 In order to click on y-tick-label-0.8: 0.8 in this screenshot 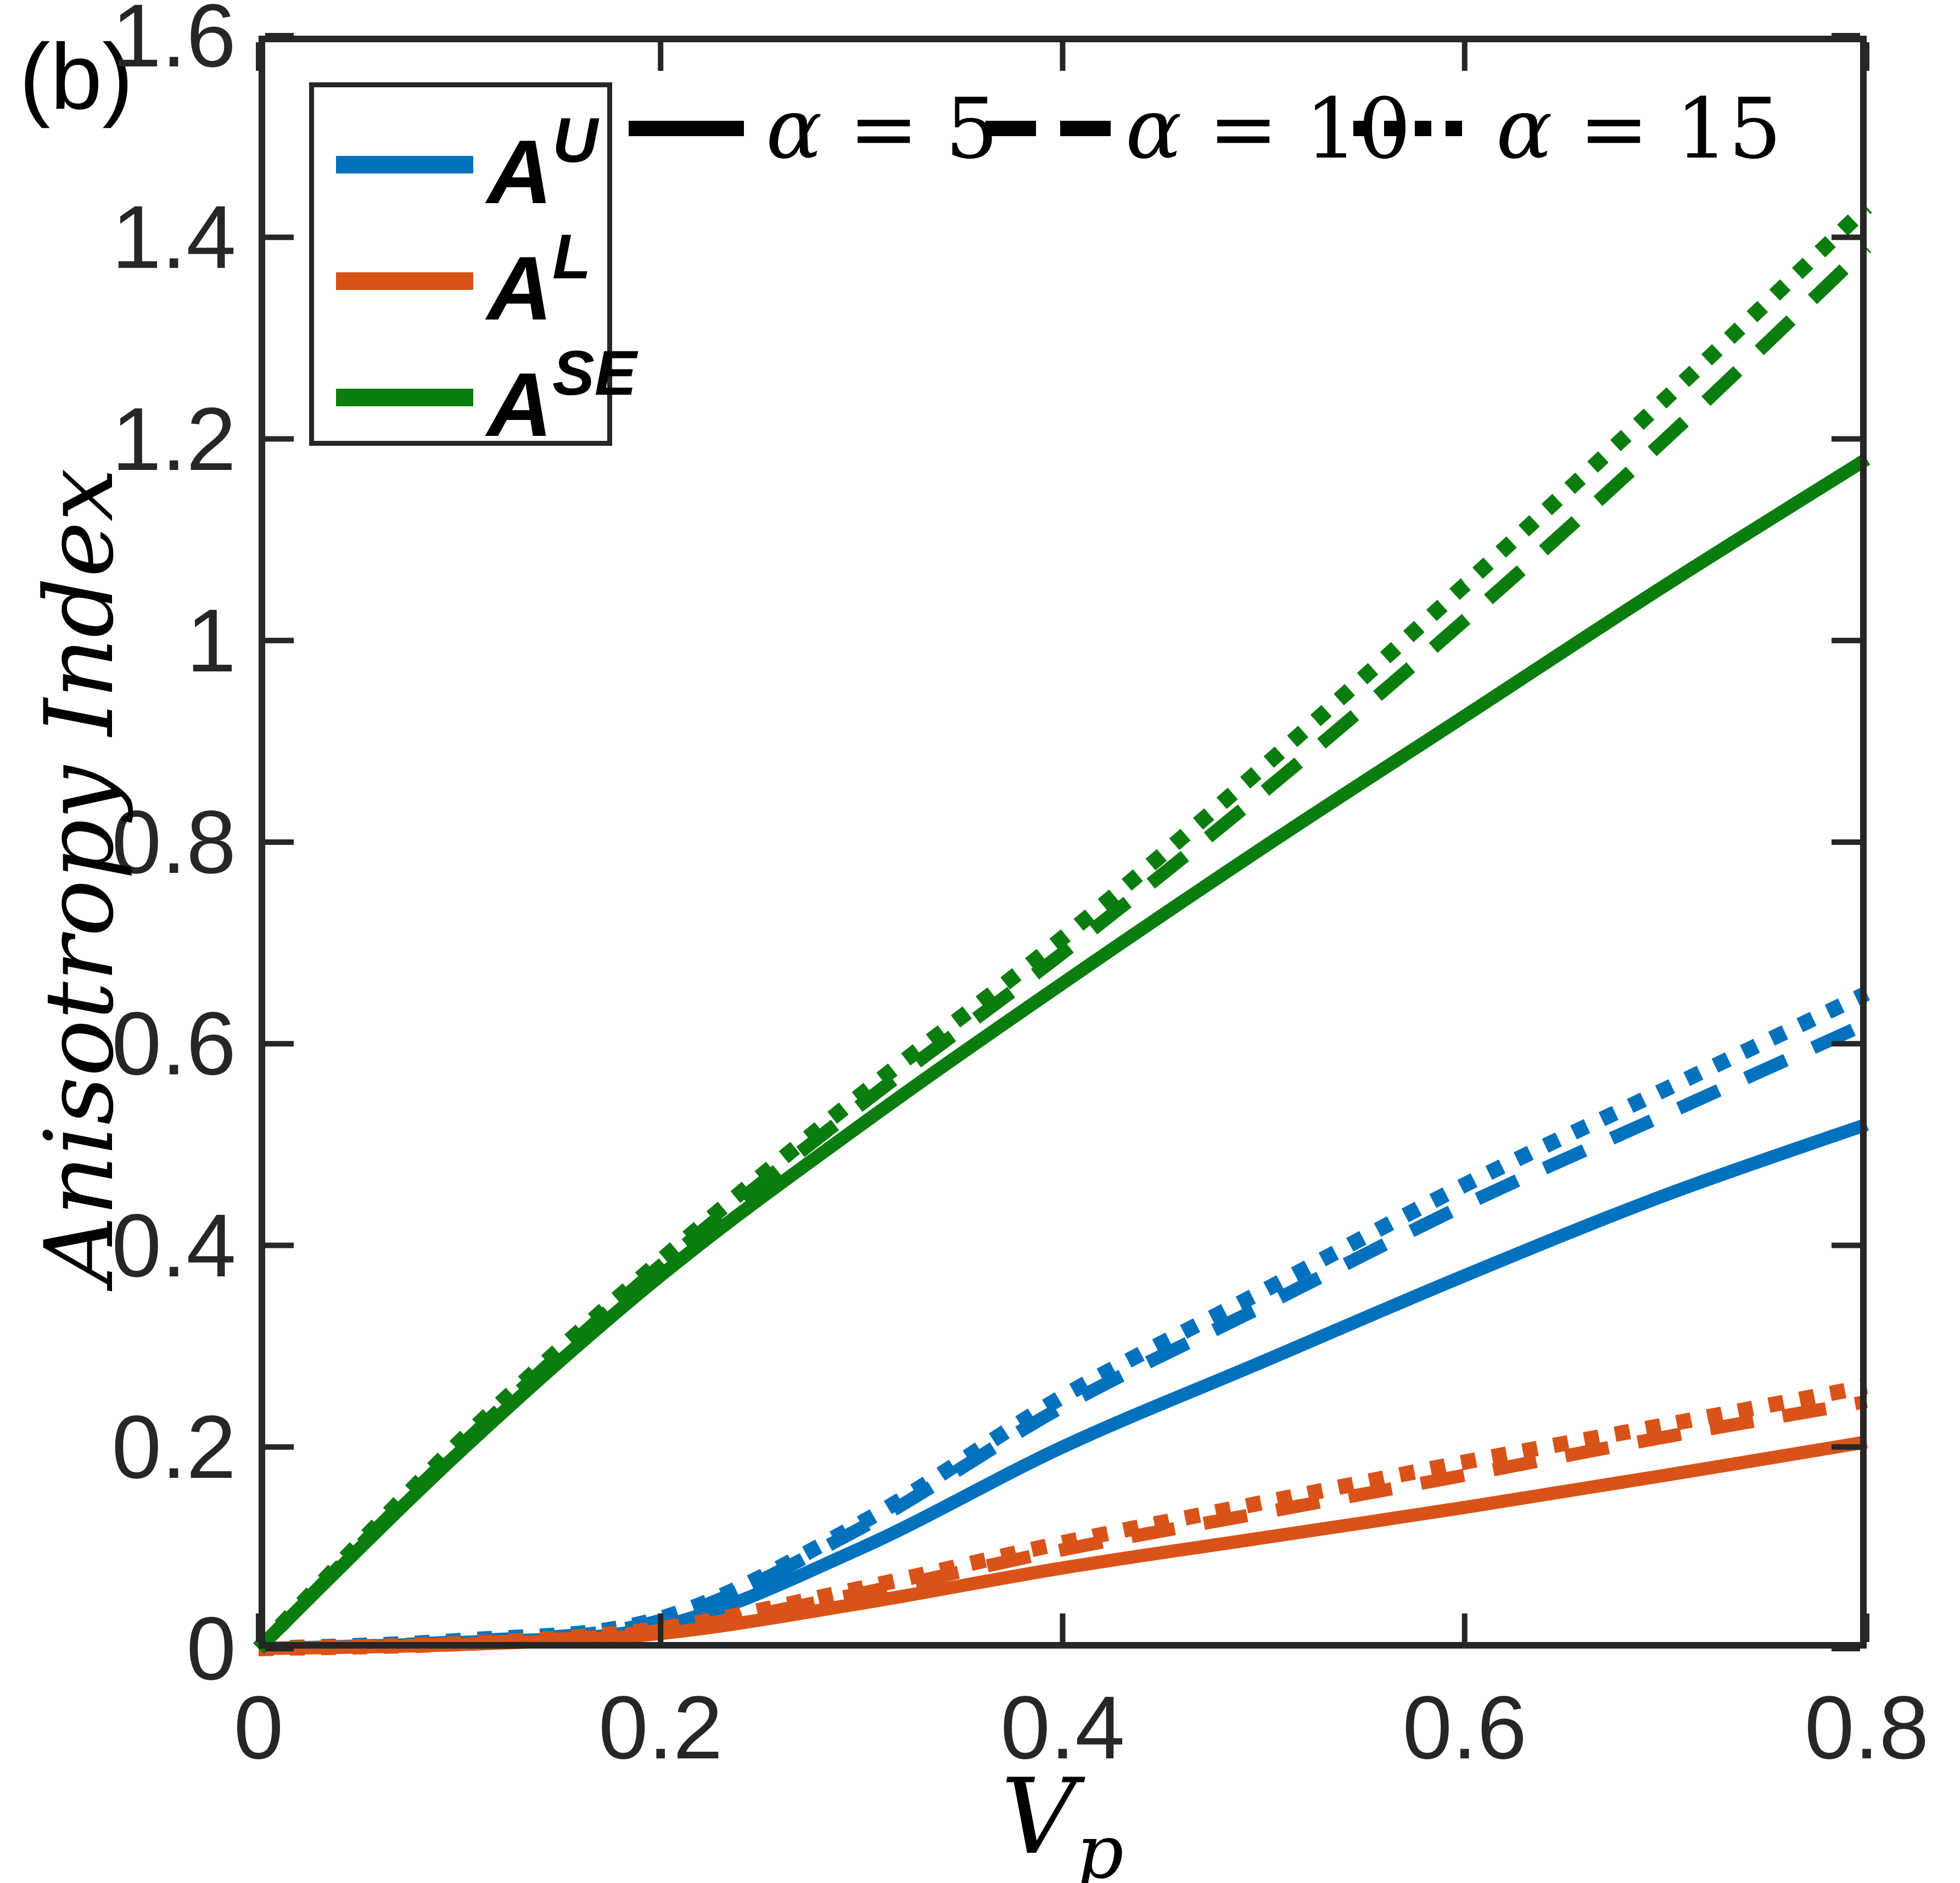, I will do `click(173, 842)`.